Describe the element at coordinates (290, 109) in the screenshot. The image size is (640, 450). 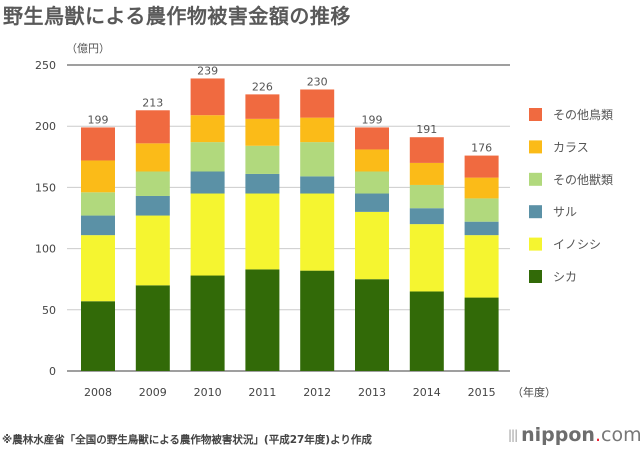
I see `total-labels: 199 213 239 226 230 199 191 176` at that location.